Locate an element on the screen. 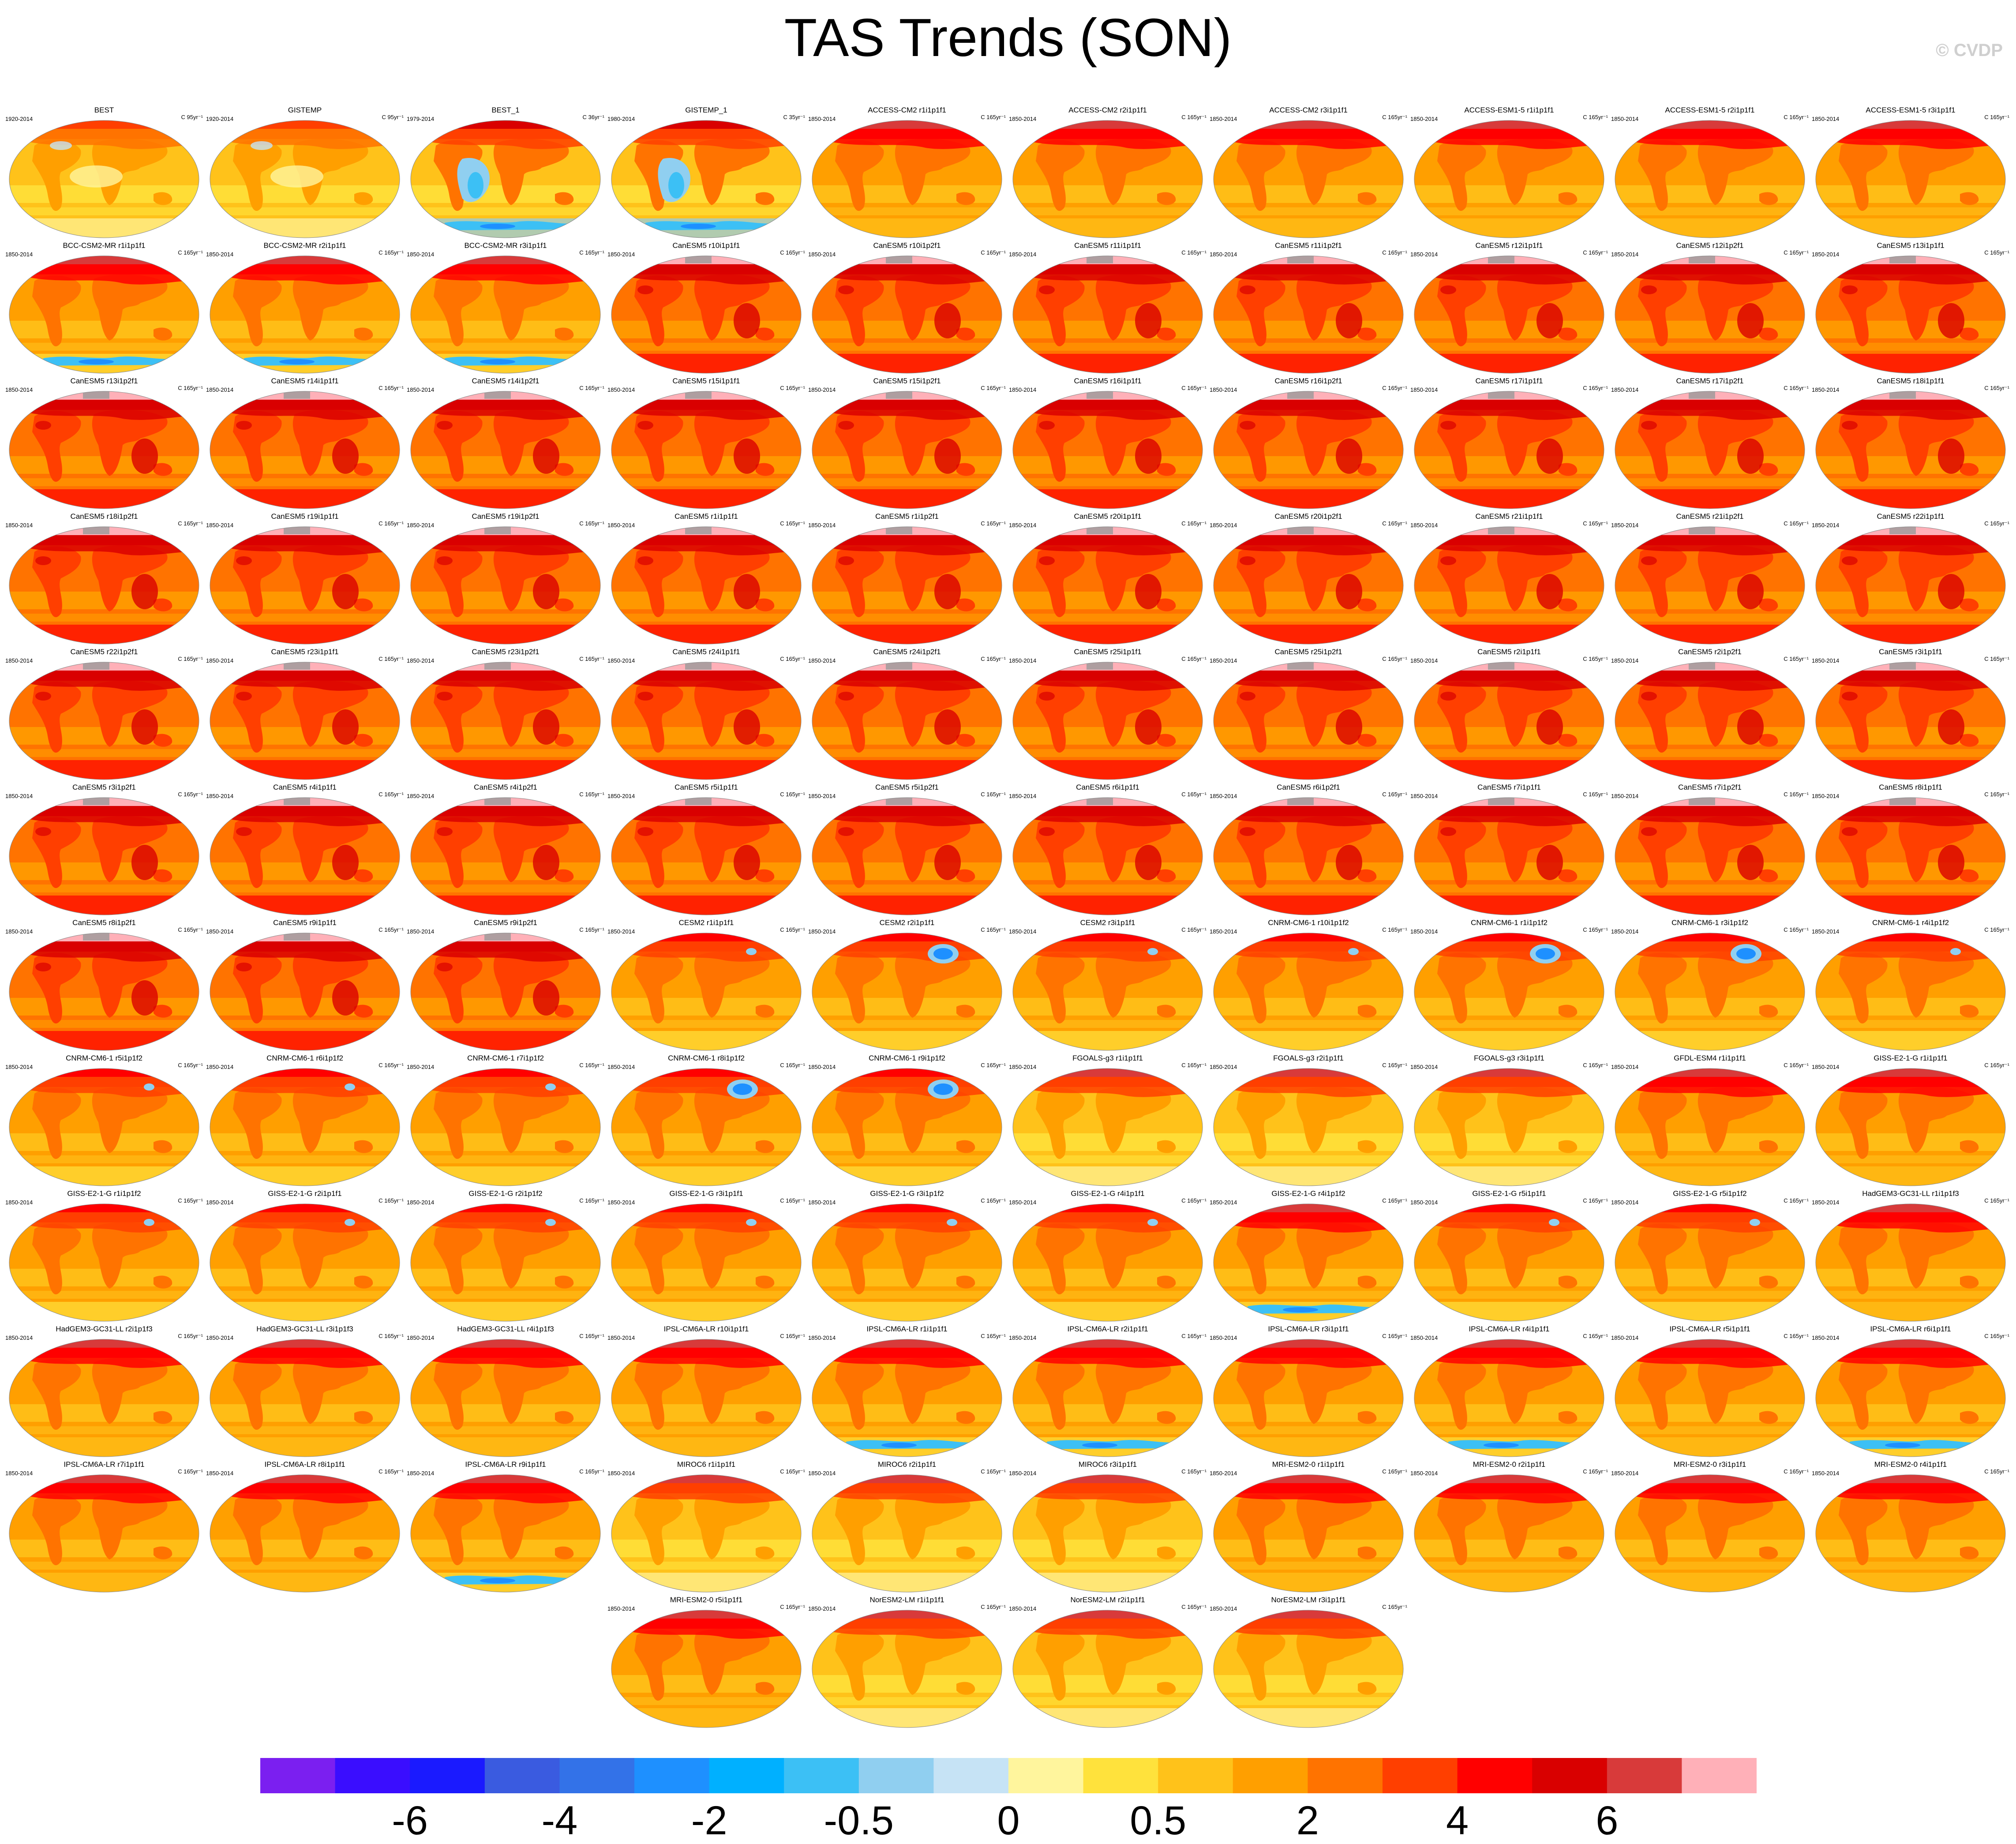 This screenshot has height=1844, width=2016. panel-title: CanESM5 r12i1p2f1 is located at coordinates (1710, 246).